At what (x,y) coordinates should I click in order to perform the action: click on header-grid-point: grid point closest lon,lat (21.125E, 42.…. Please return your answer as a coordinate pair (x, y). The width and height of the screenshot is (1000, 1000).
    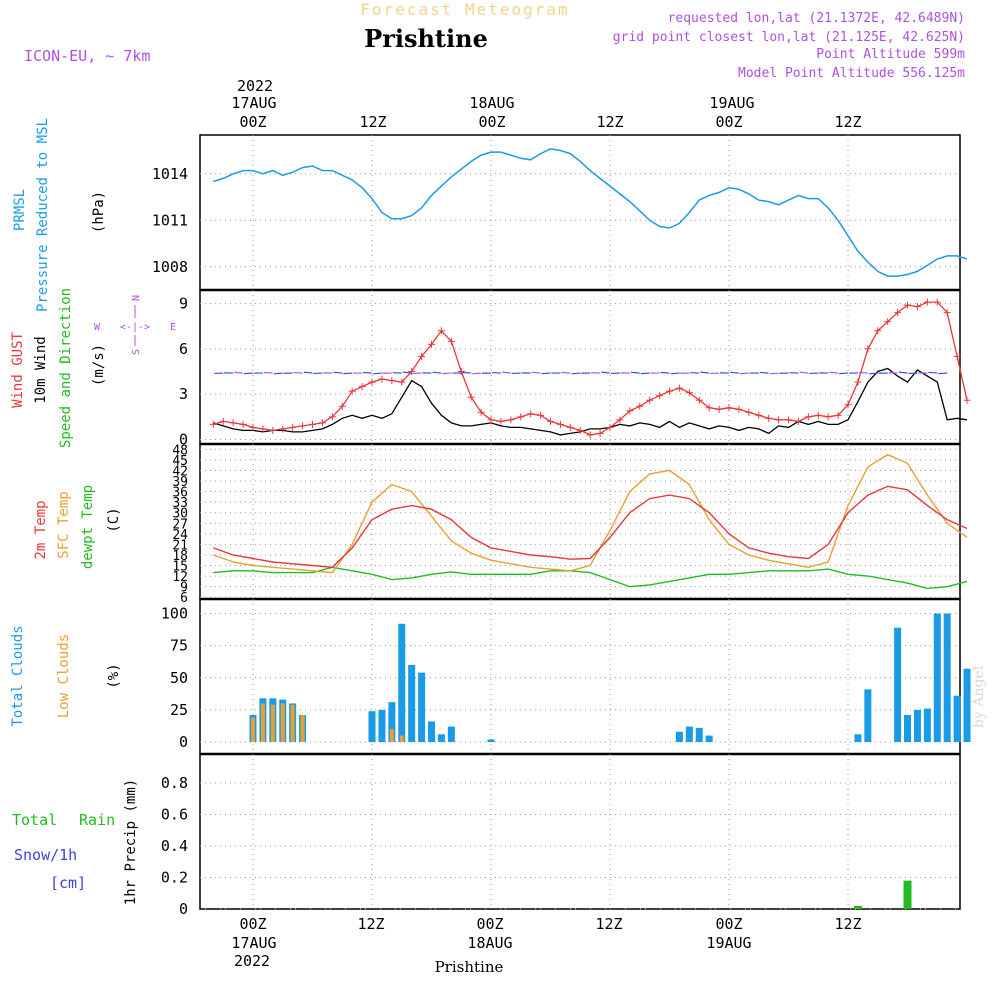
    Looking at the image, I should click on (789, 37).